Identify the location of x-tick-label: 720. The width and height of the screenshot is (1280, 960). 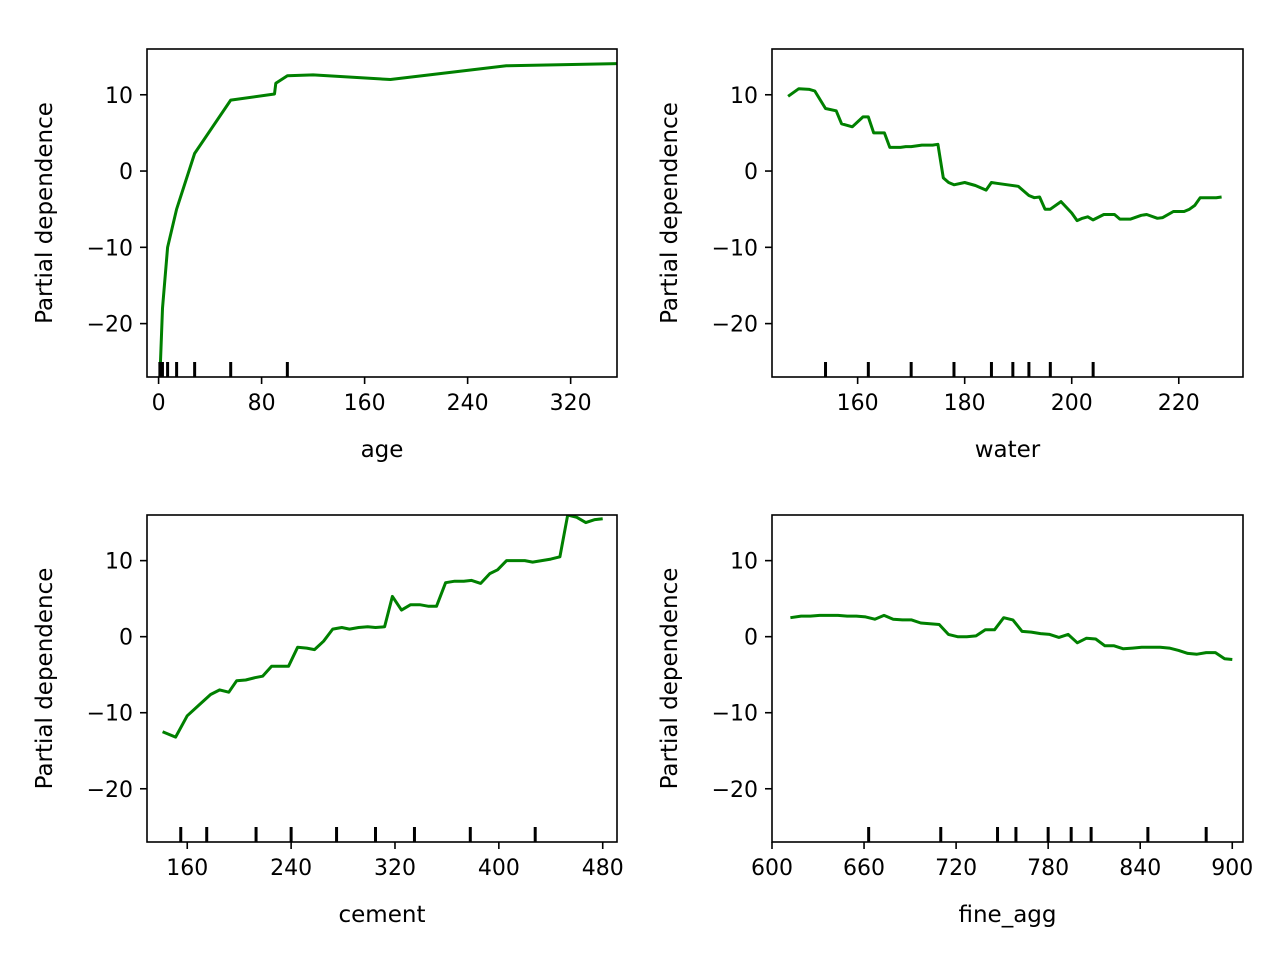
(956, 868).